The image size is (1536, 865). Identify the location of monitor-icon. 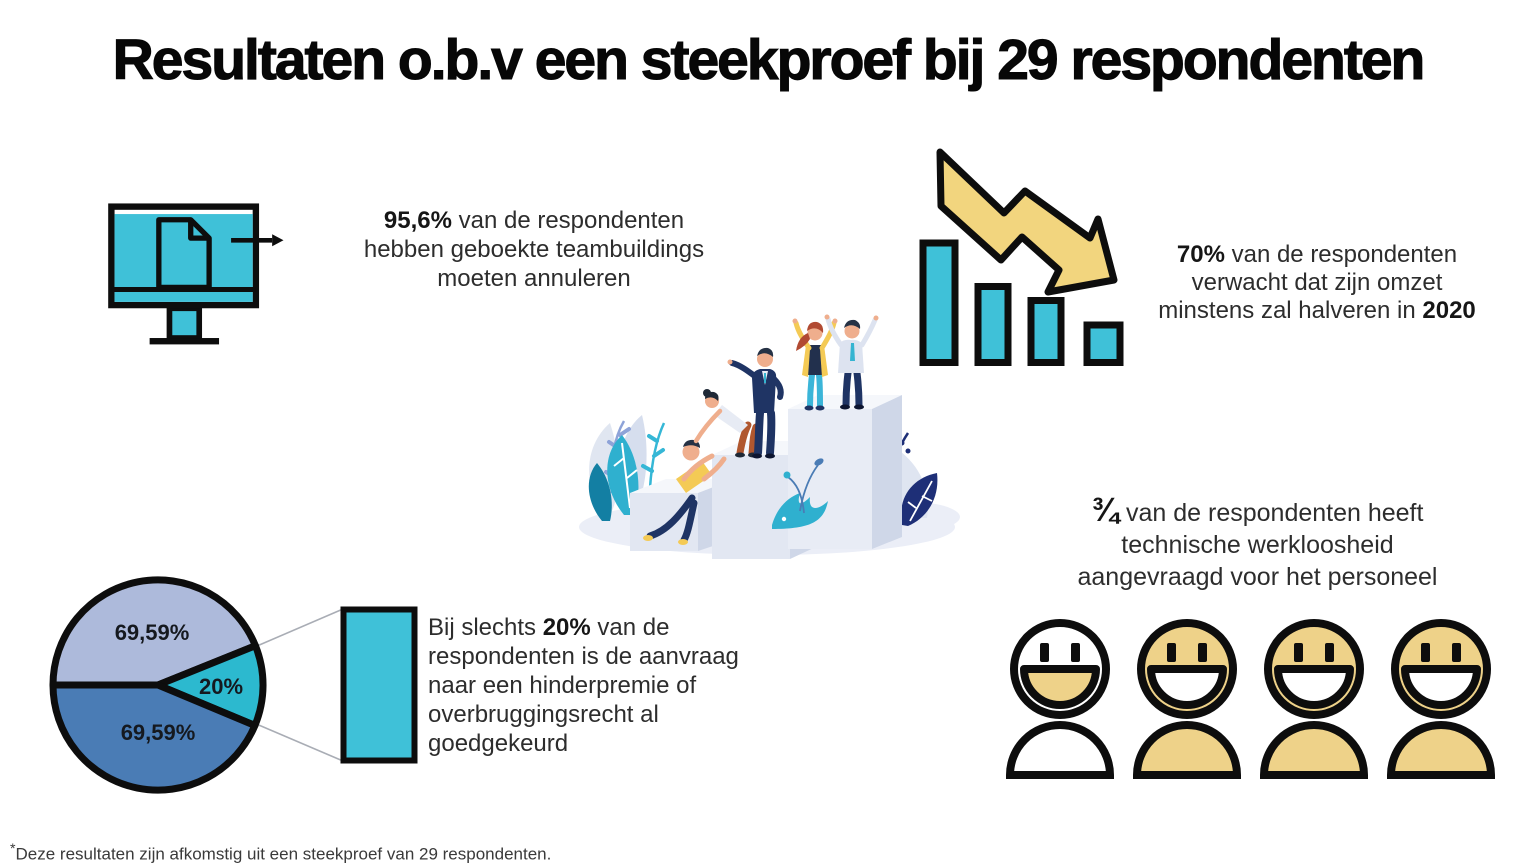
(184, 274).